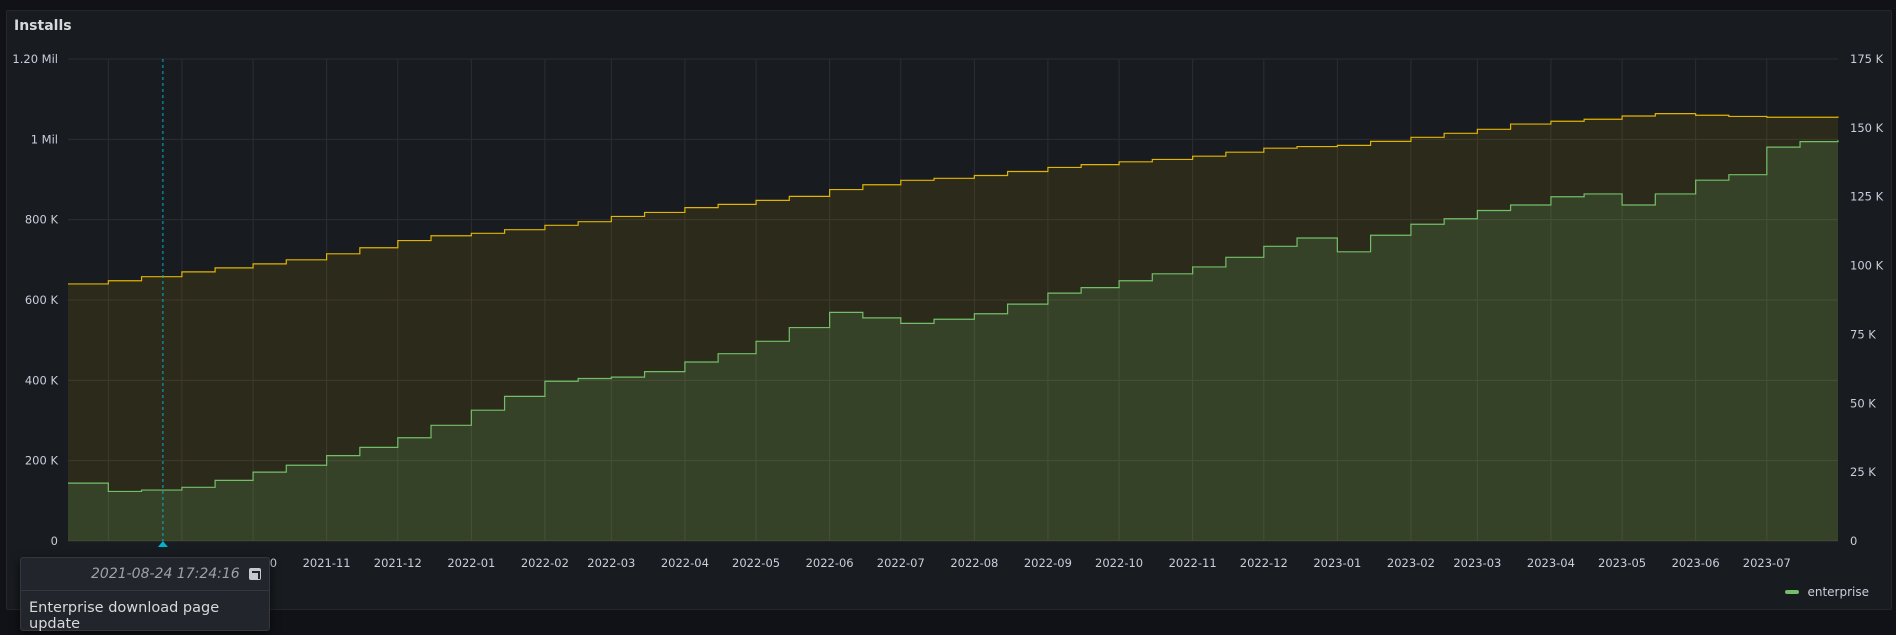 The height and width of the screenshot is (635, 1896). Describe the element at coordinates (145, 590) in the screenshot. I see `tooltip-divider` at that location.